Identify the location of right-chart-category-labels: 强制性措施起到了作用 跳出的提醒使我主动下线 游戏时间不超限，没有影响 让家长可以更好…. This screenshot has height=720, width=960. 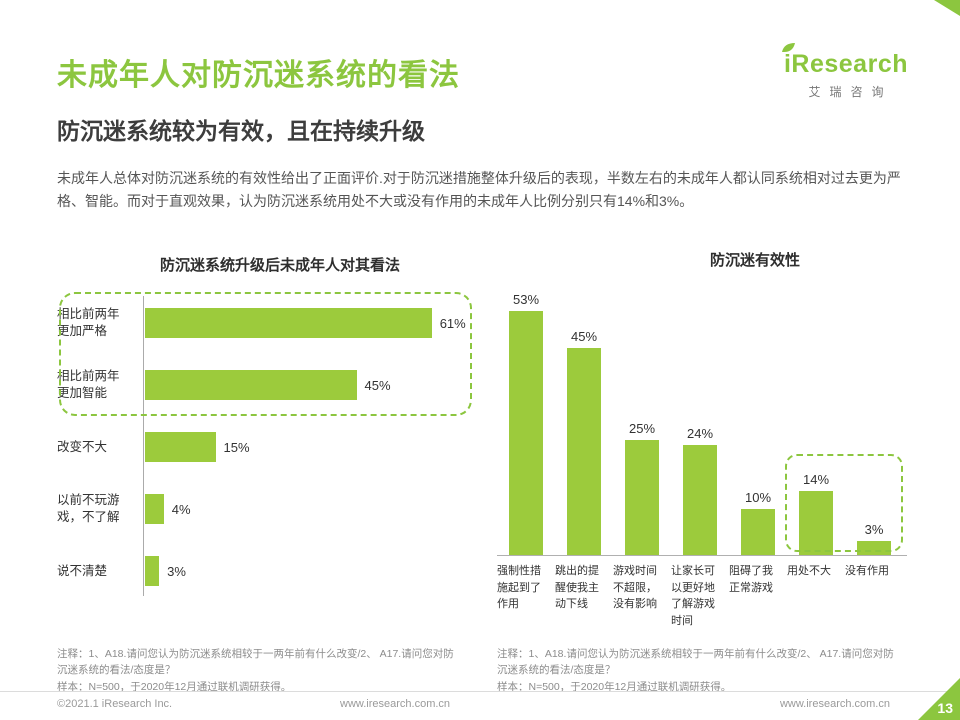
(704, 596).